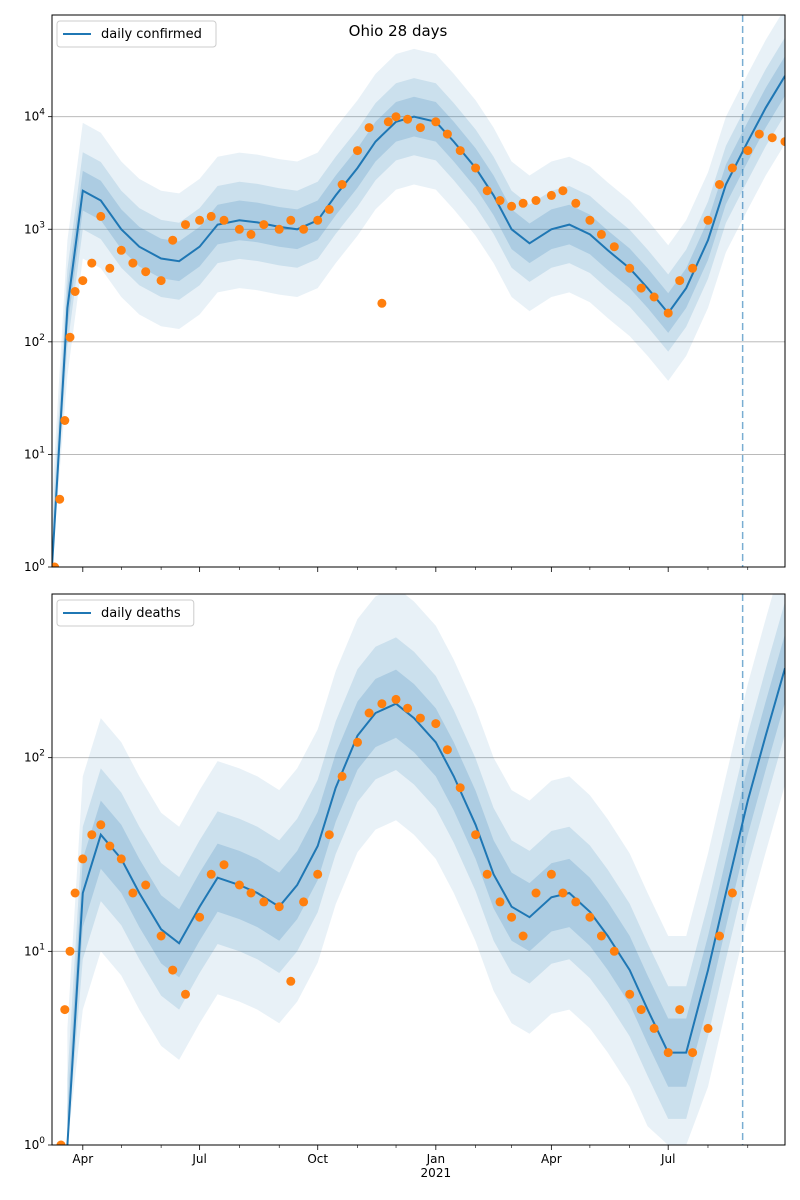 The image size is (800, 1200). I want to click on legend: daily deaths, so click(125, 613).